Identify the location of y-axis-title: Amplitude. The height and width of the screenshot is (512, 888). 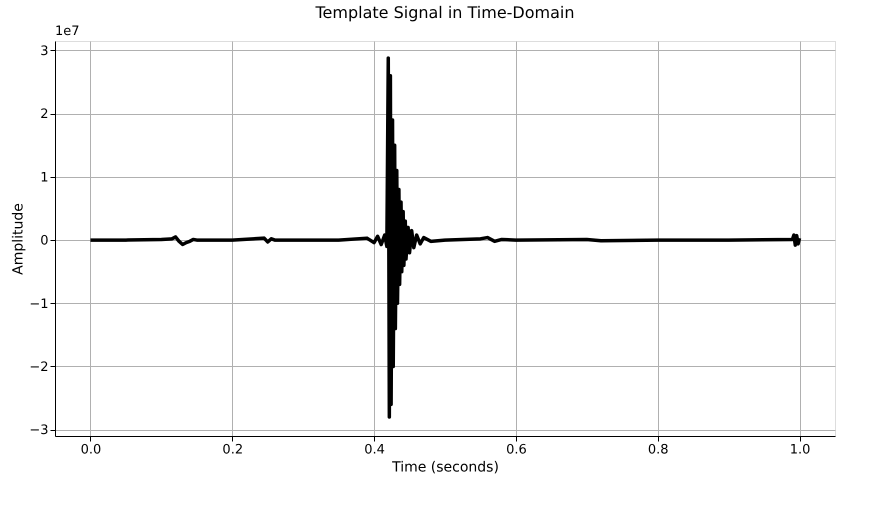
(18, 239).